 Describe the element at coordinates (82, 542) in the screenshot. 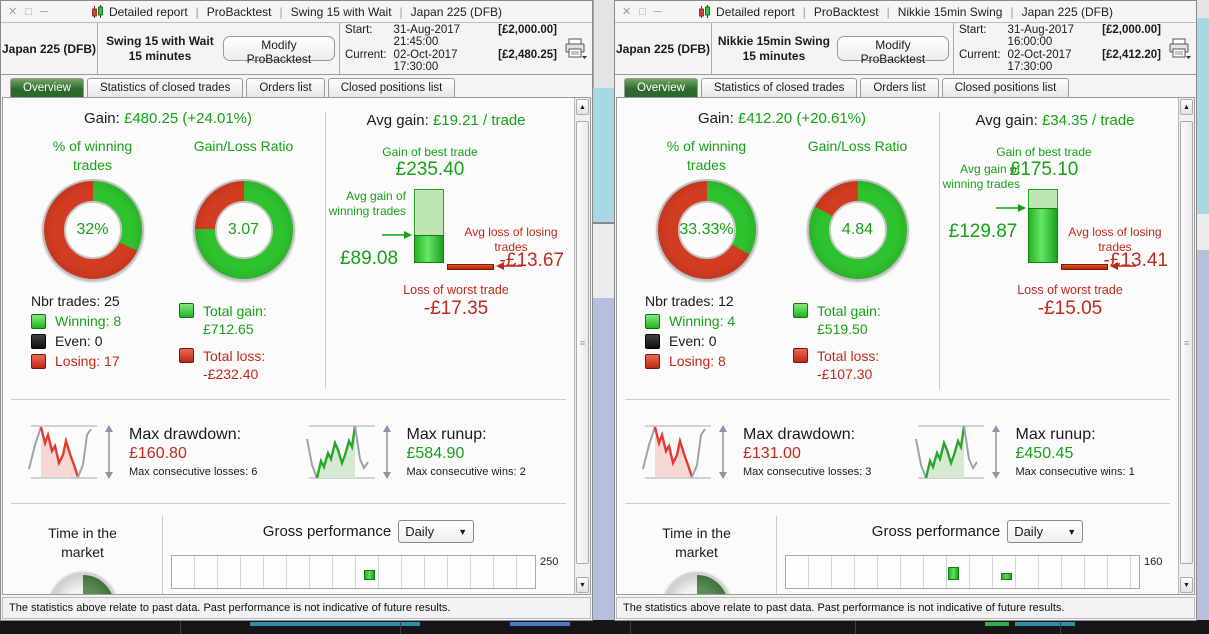

I see `time-in-market-label: Time in the market` at that location.